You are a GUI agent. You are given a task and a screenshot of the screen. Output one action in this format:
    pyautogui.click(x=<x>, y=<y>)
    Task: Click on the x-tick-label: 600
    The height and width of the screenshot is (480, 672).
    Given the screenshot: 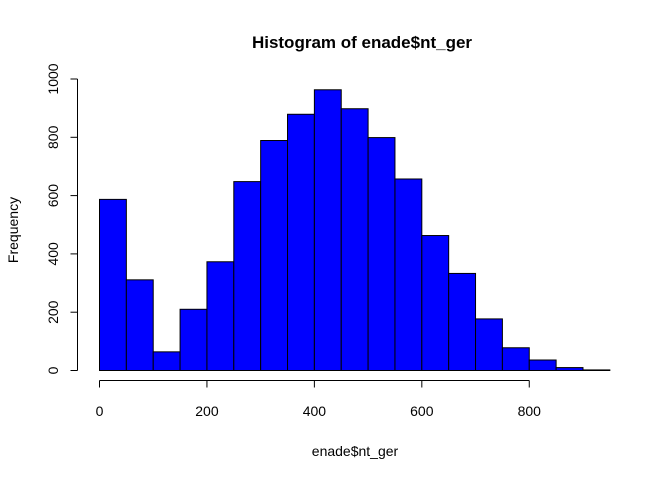 What is the action you would take?
    pyautogui.click(x=422, y=411)
    